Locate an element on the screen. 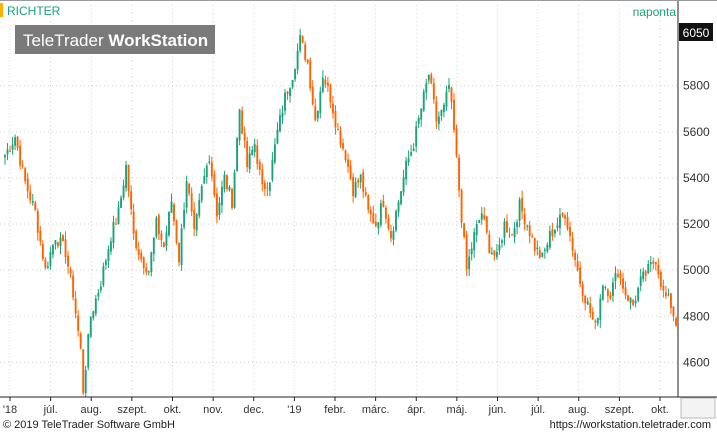 The width and height of the screenshot is (717, 435). chart-scroll-handle is located at coordinates (698, 408).